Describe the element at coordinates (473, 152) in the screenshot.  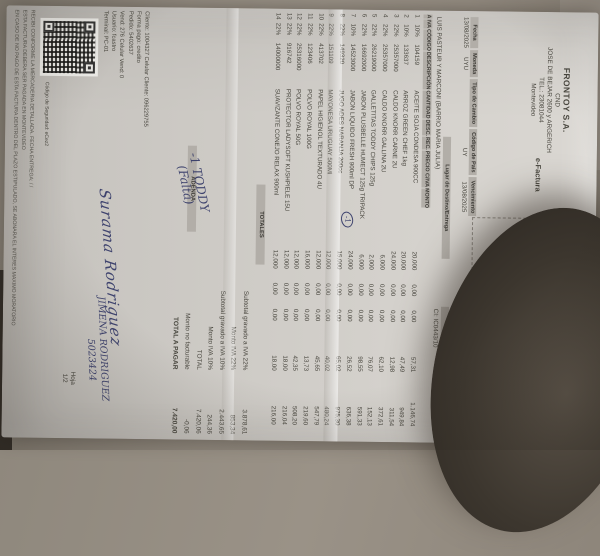
I see `info-field-label: Código de País` at that location.